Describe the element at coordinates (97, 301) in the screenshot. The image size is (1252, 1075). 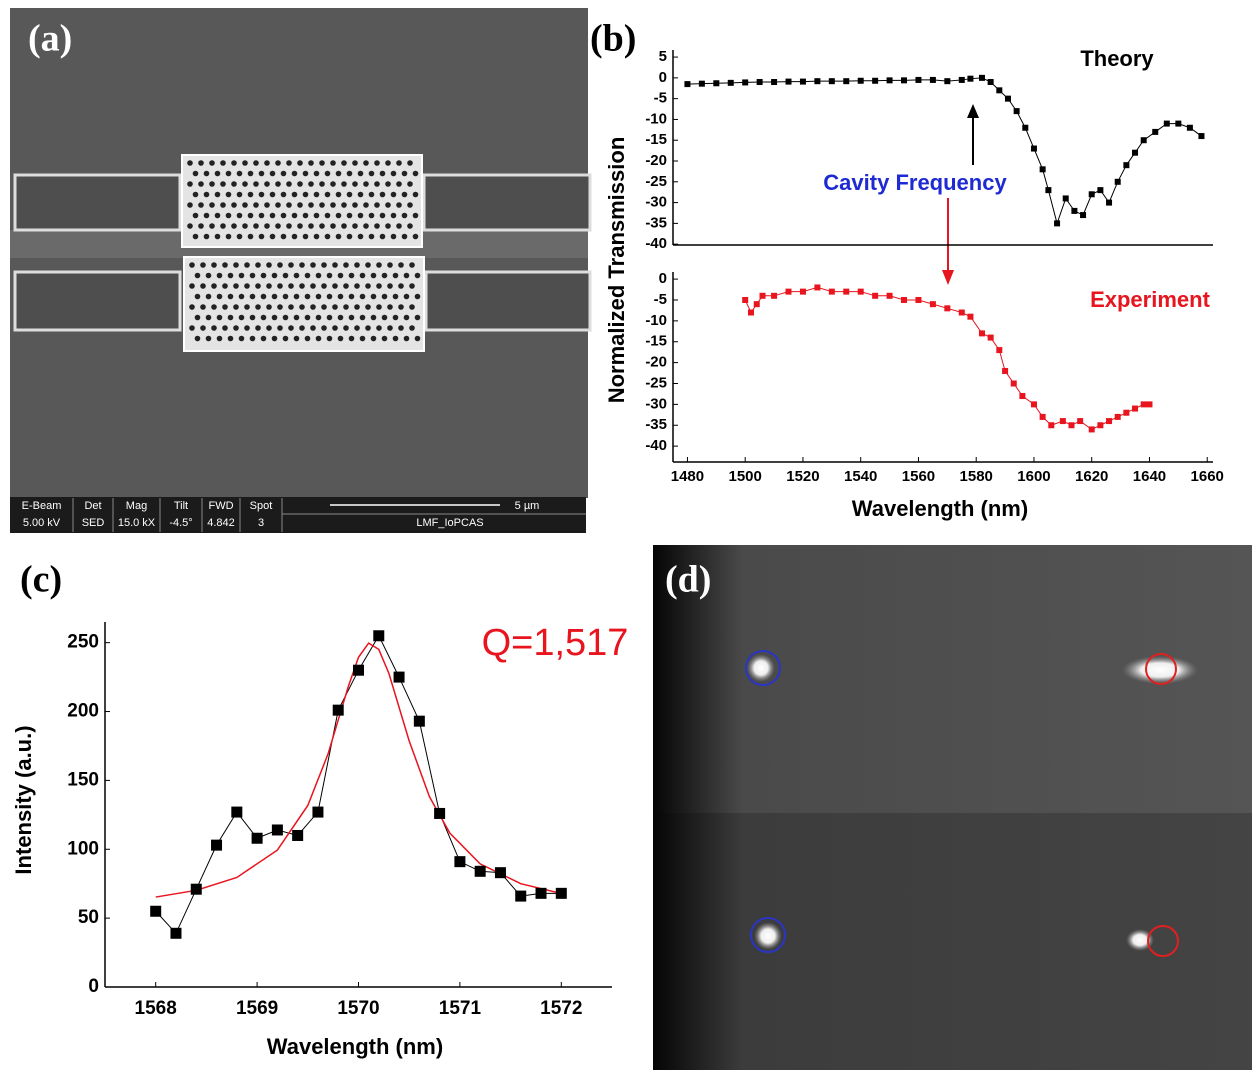
I see `waveguide` at that location.